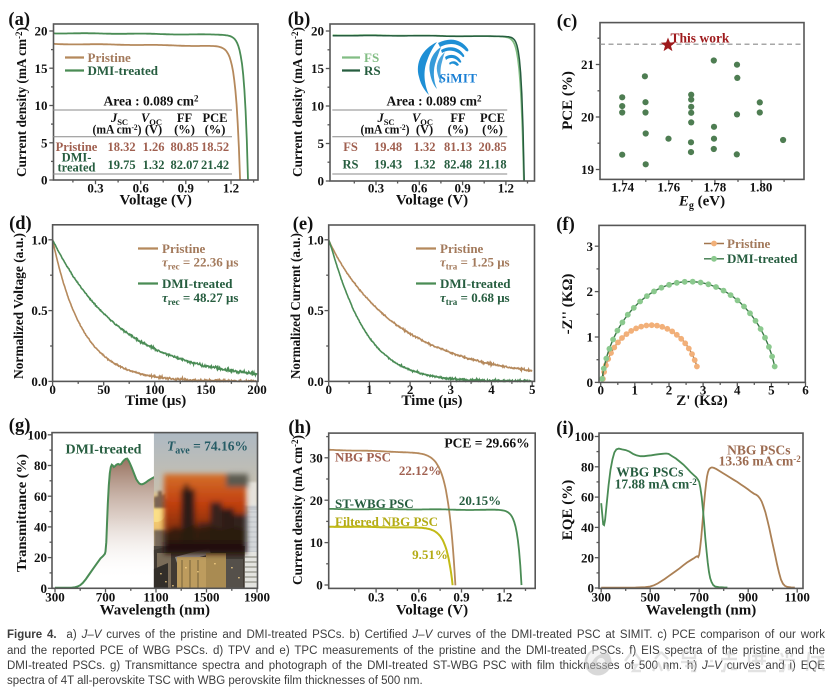 This screenshot has height=696, width=831. What do you see at coordinates (215, 165) in the screenshot?
I see `svg-text: 21.42` at bounding box center [215, 165].